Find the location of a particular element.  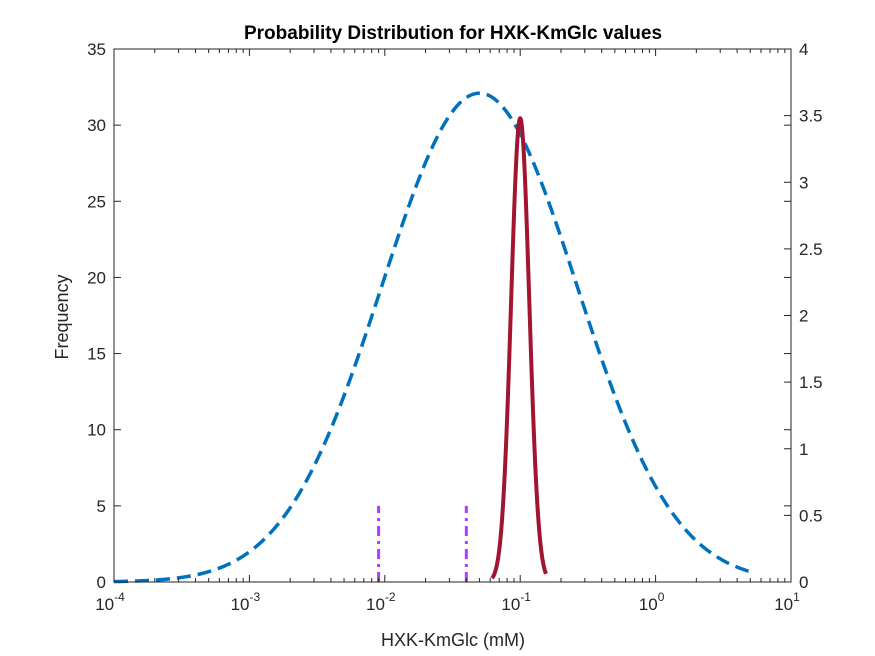

x-tick-label: 10⁰ is located at coordinates (652, 602).